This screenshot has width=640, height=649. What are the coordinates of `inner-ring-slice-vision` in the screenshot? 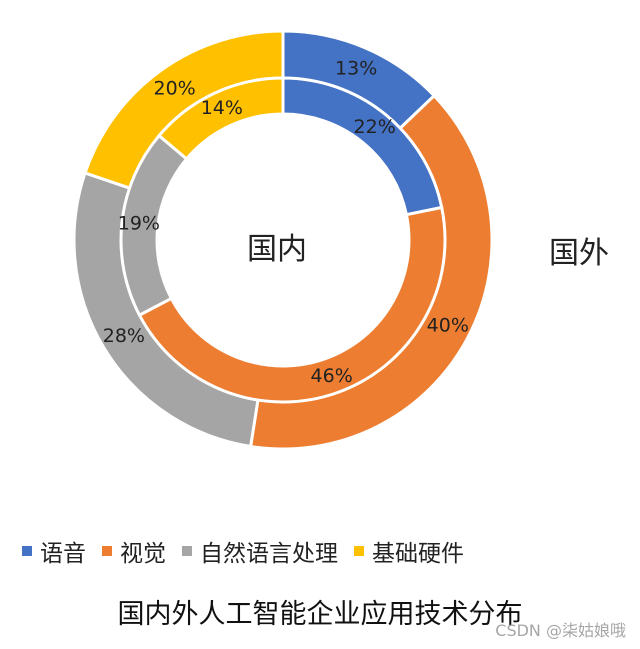 It's located at (292, 304).